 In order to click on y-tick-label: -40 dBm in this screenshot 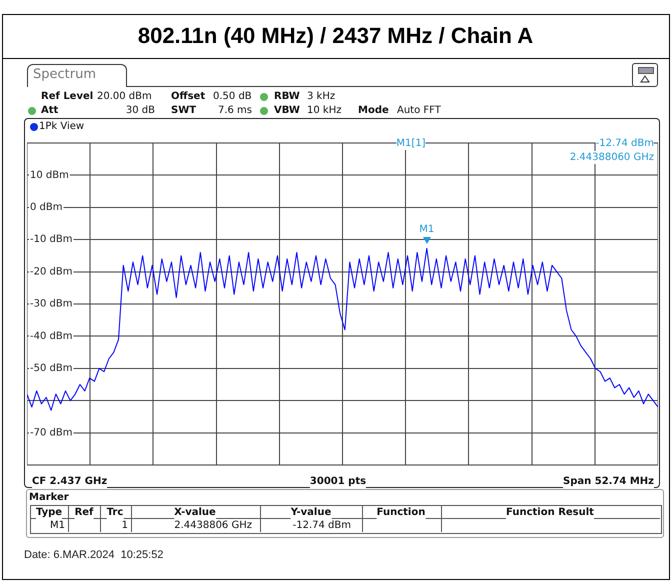, I will do `click(51, 336)`.